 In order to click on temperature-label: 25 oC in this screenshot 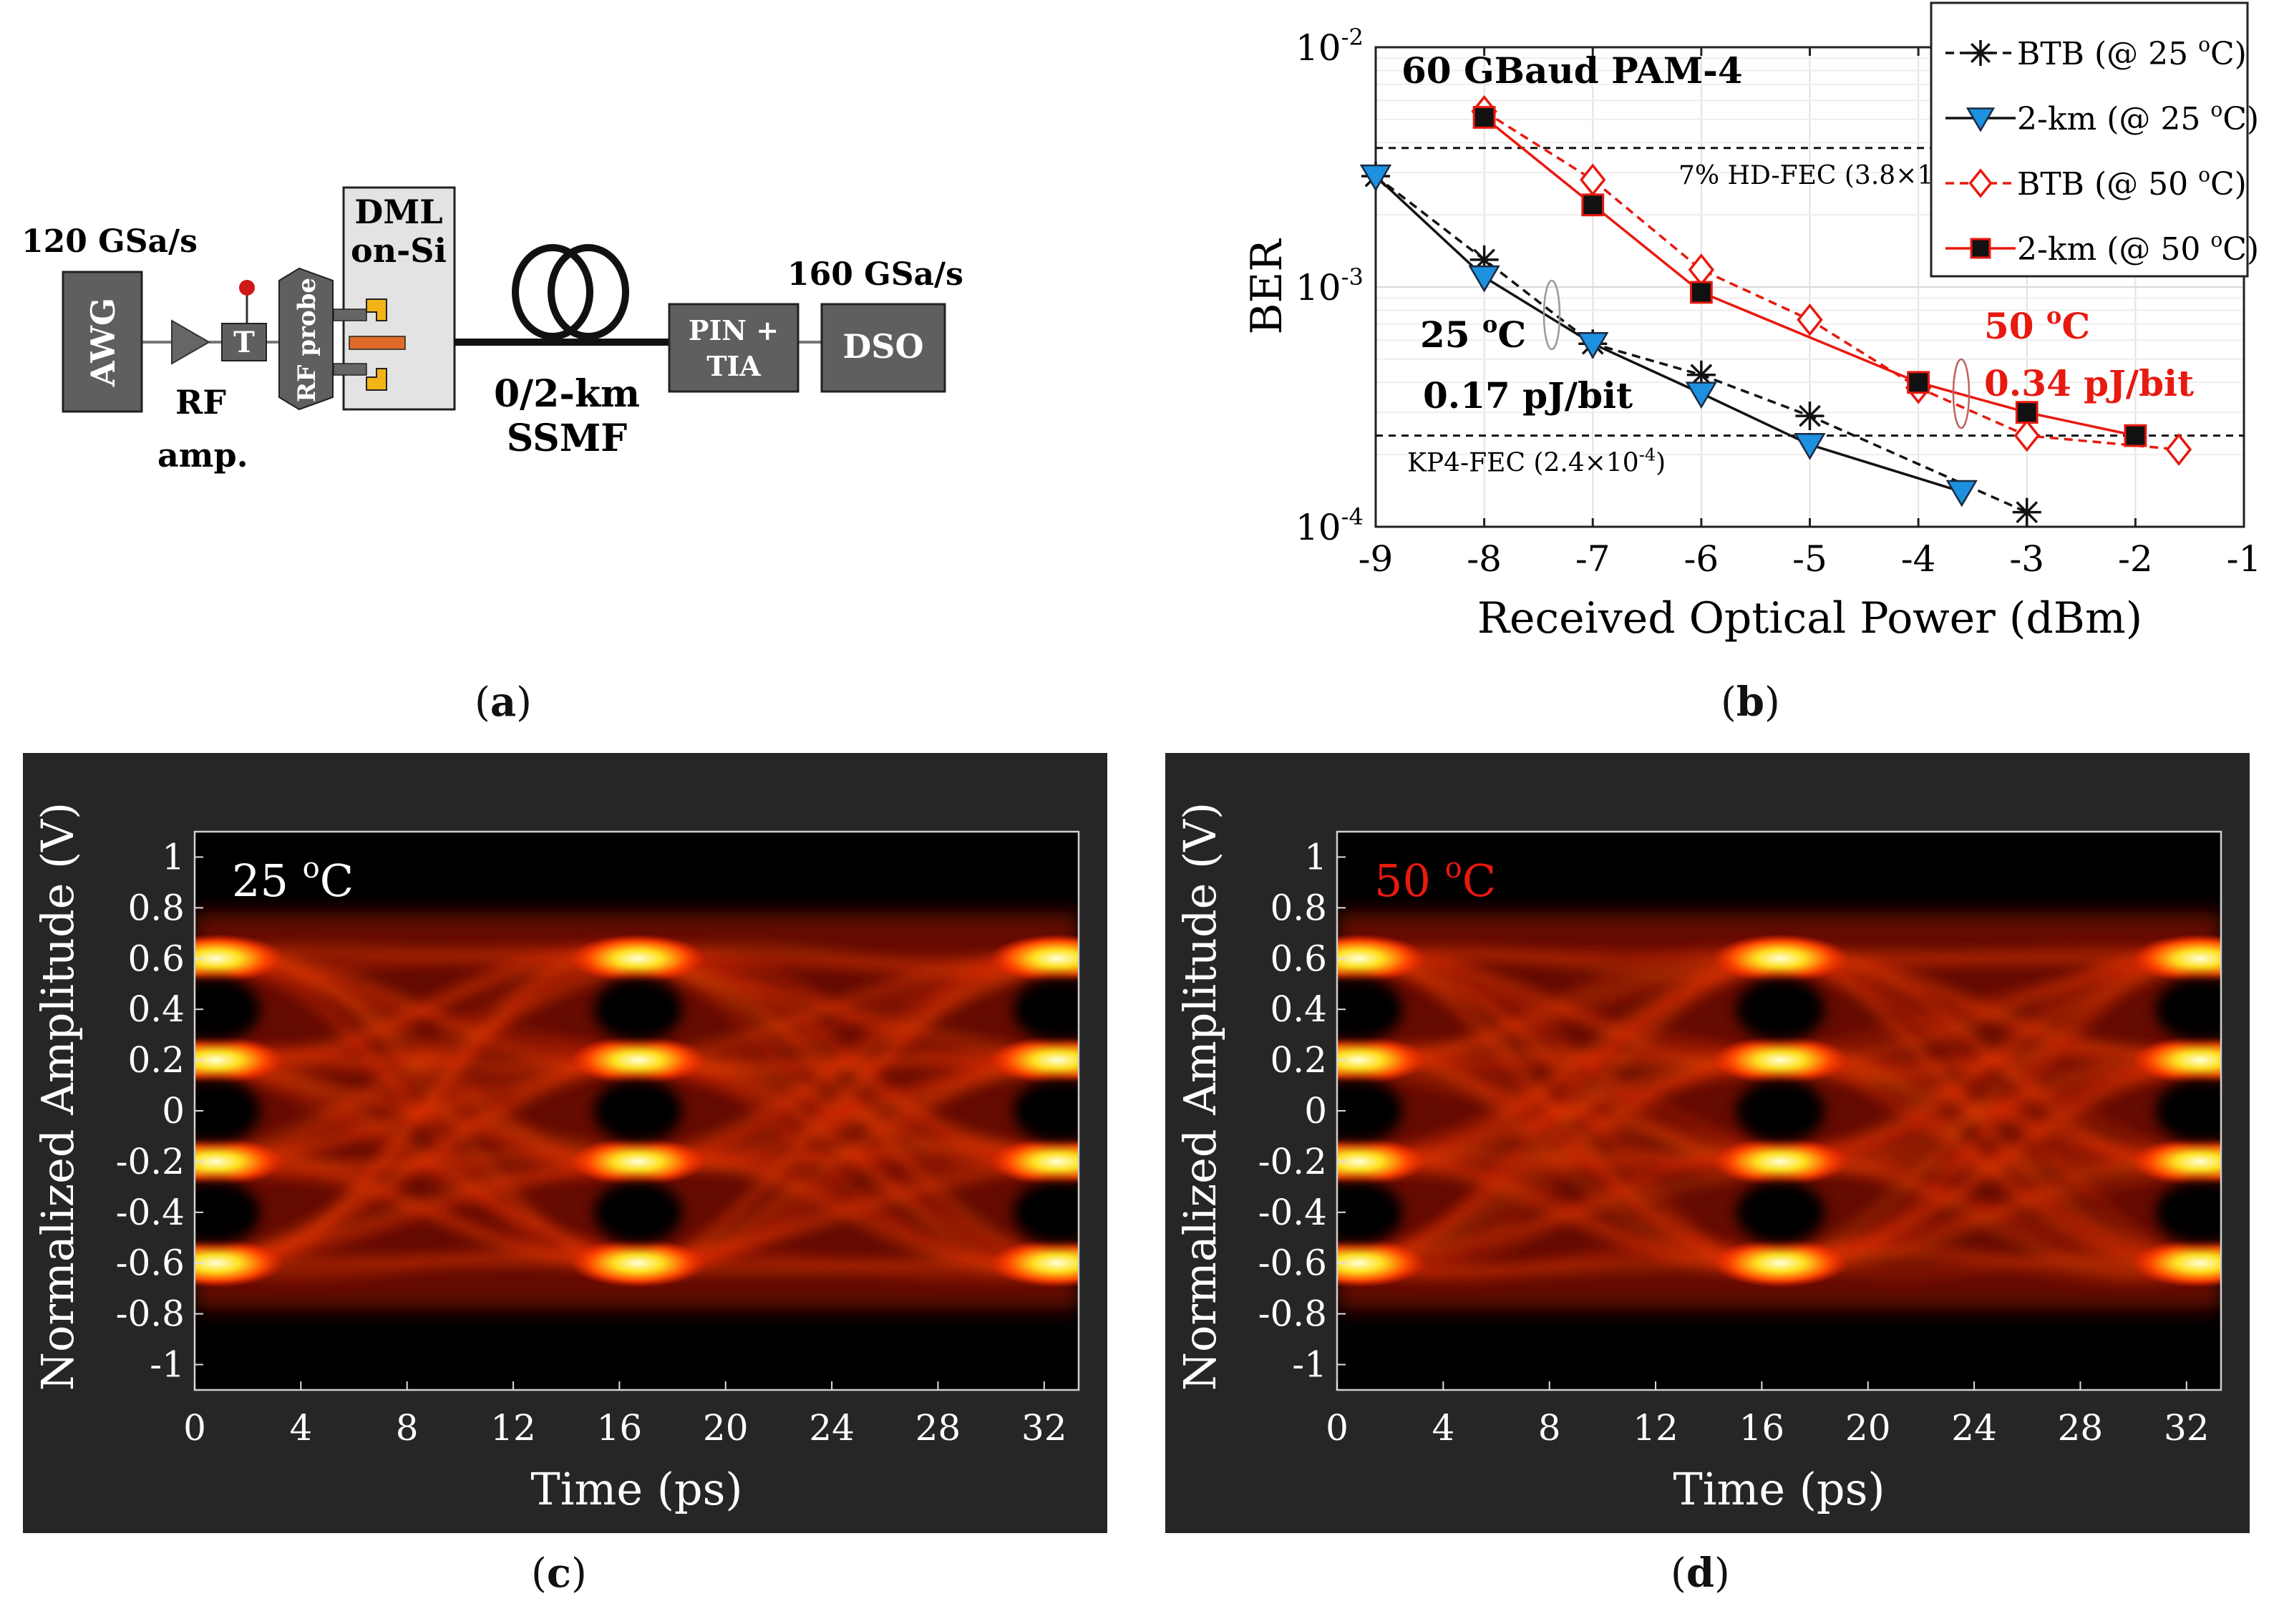, I will do `click(293, 879)`.